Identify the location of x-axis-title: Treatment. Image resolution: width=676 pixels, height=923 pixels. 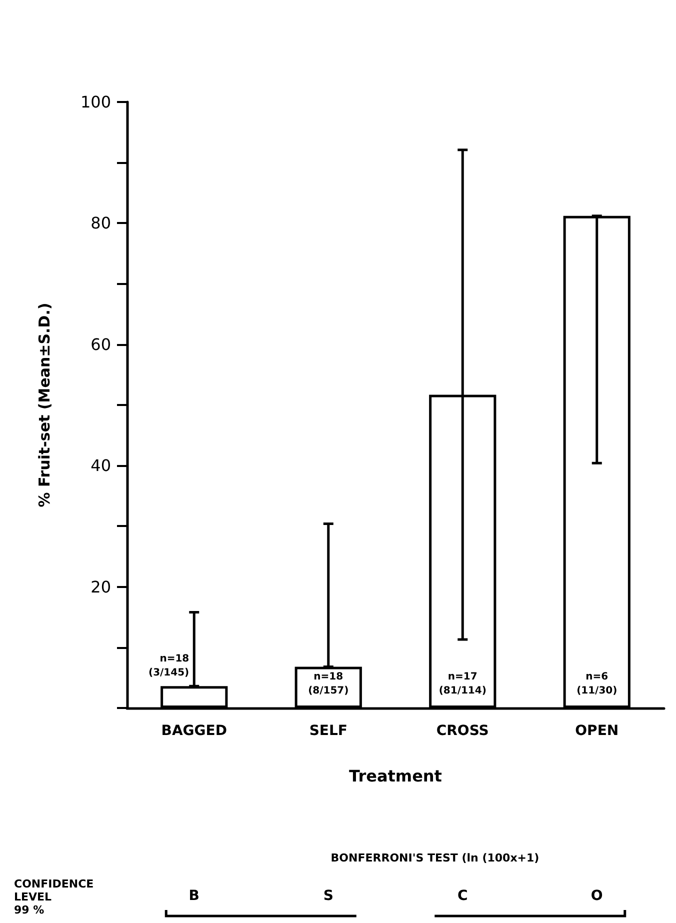
(395, 776).